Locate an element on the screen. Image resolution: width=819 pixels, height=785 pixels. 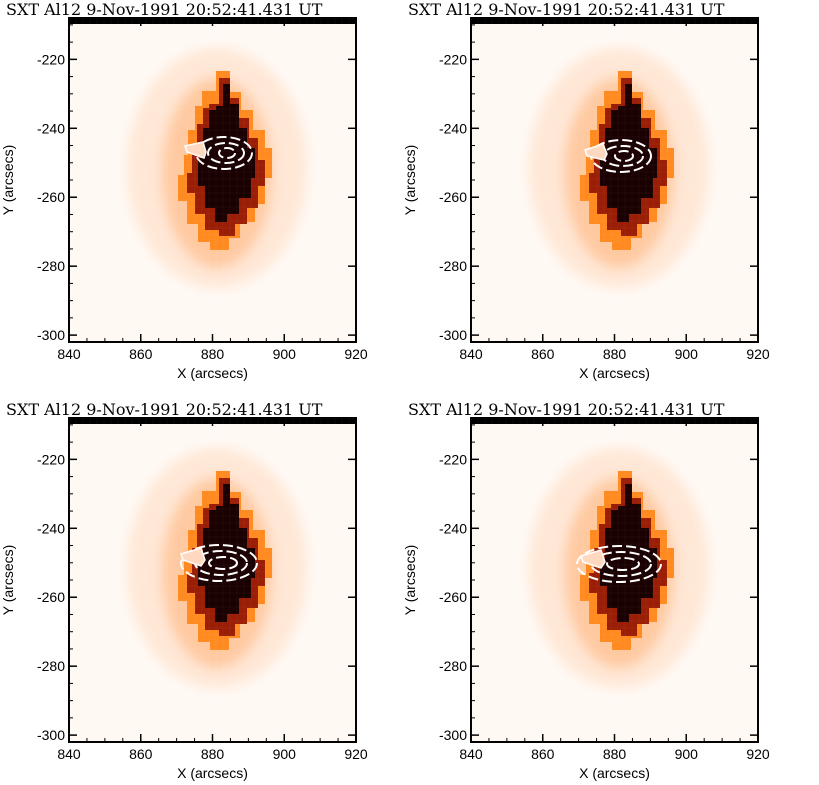
contour-overlay is located at coordinates (619, 564).